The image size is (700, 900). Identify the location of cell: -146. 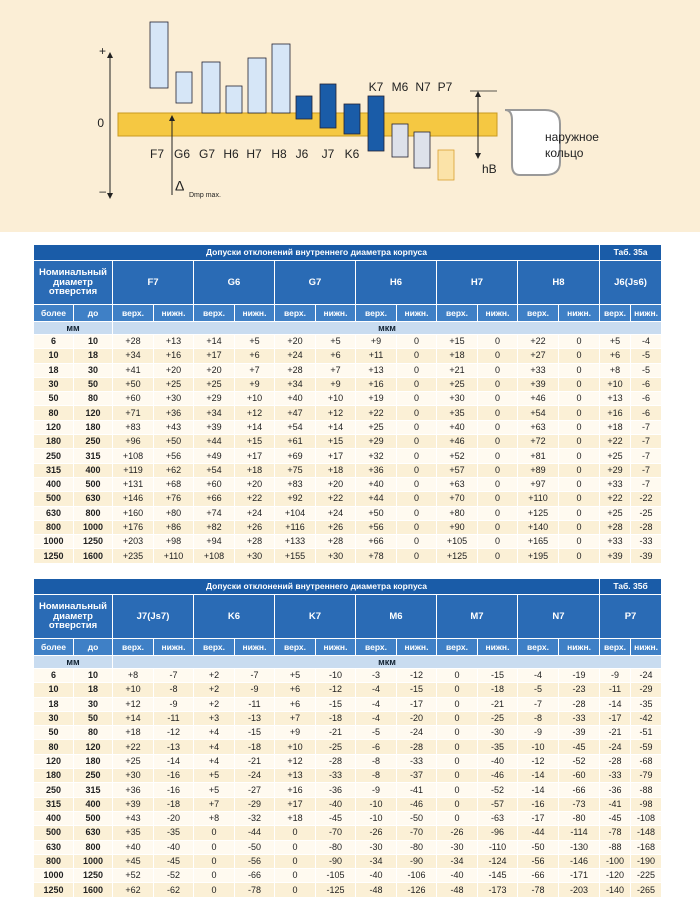
(579, 861).